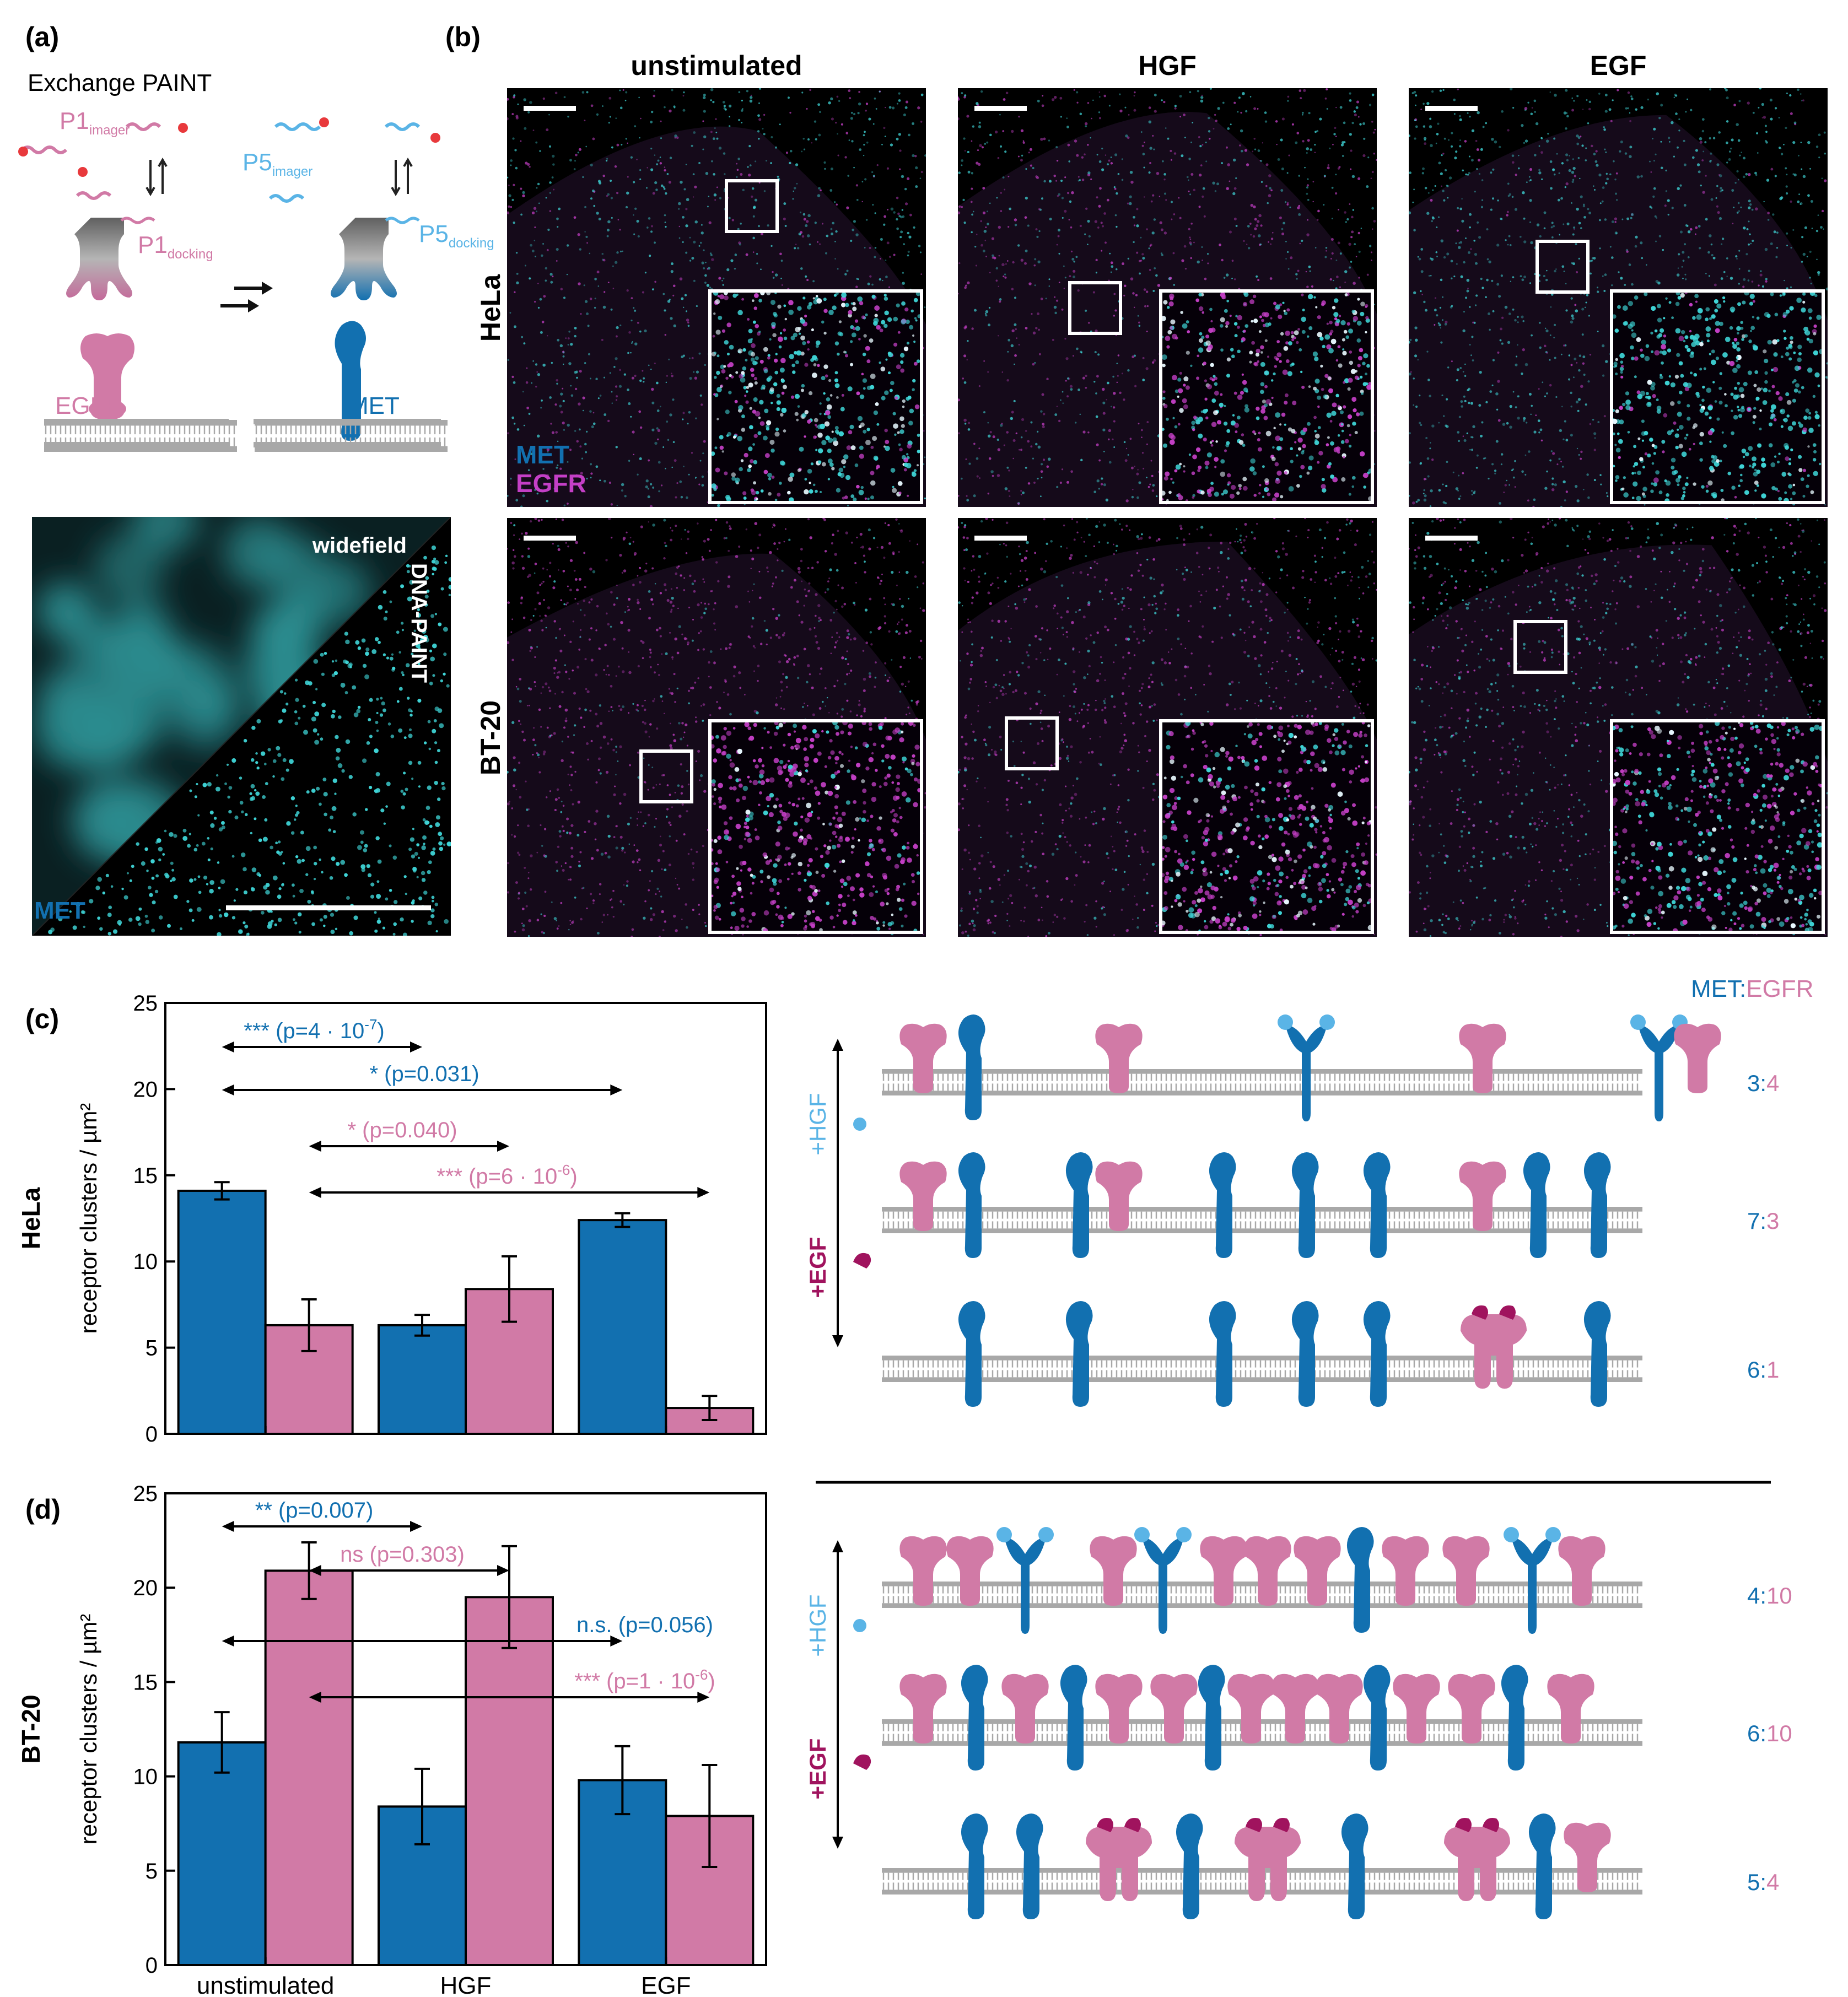 This screenshot has height=1997, width=1848. I want to click on significance-label: *** (p=6 · 10-6), so click(507, 1175).